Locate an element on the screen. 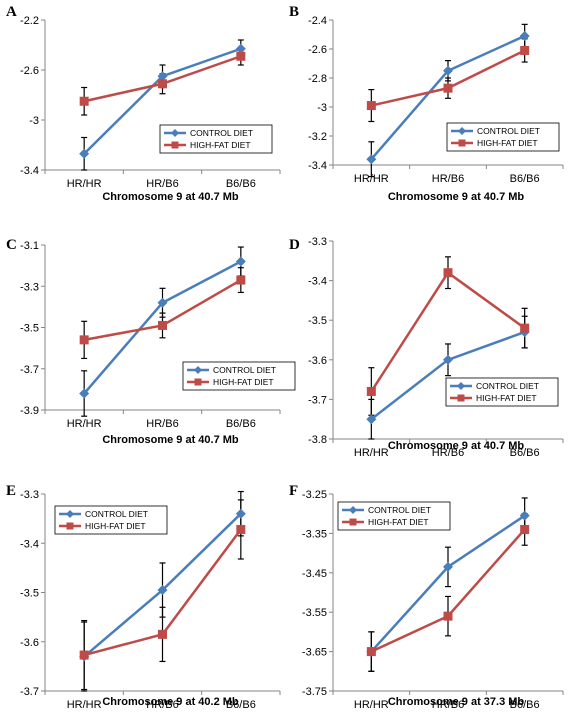  x-axis-title: Chromosome 9 at 37.3 Mb is located at coordinates (456, 702).